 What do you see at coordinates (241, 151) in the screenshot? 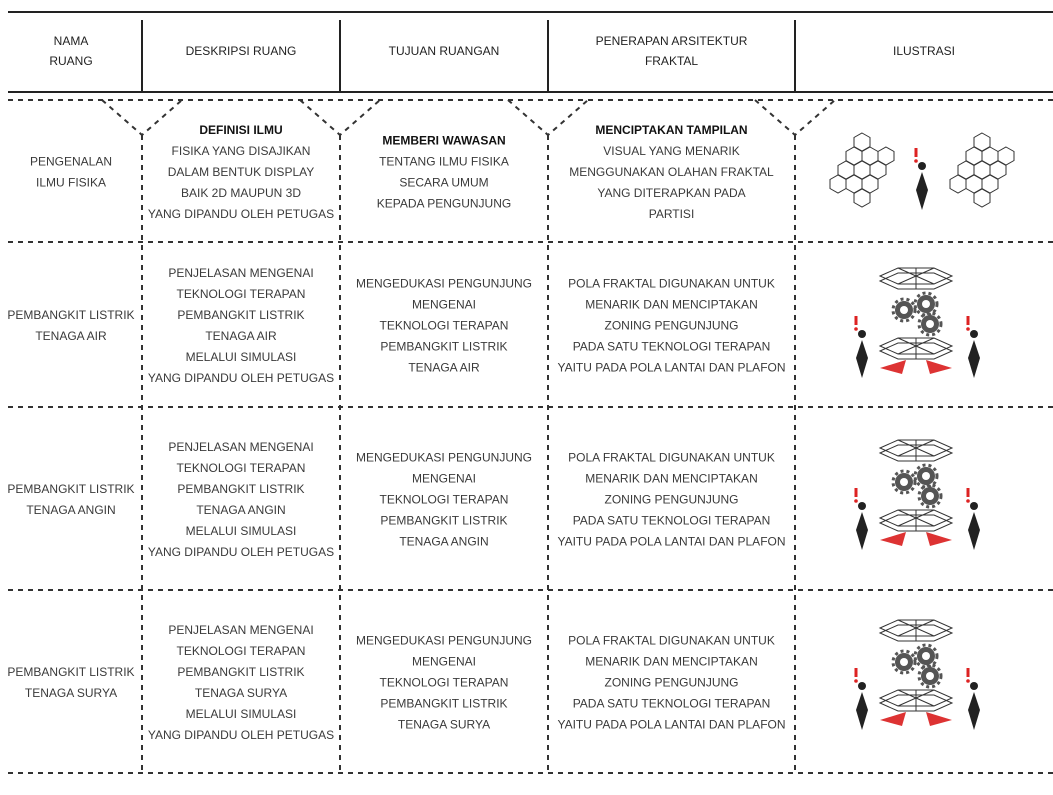
I see `cell-text: FISIKA YANG DISAJIKAN` at bounding box center [241, 151].